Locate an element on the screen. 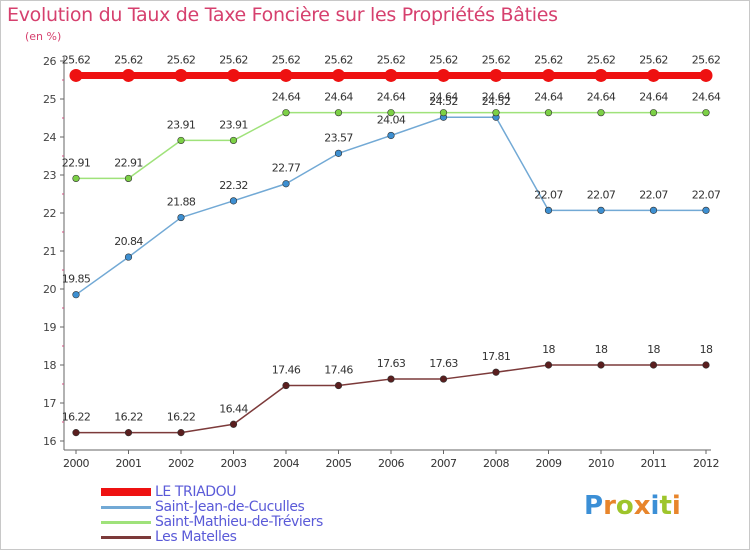 This screenshot has height=550, width=750. y-tick-label: 16 is located at coordinates (49, 441).